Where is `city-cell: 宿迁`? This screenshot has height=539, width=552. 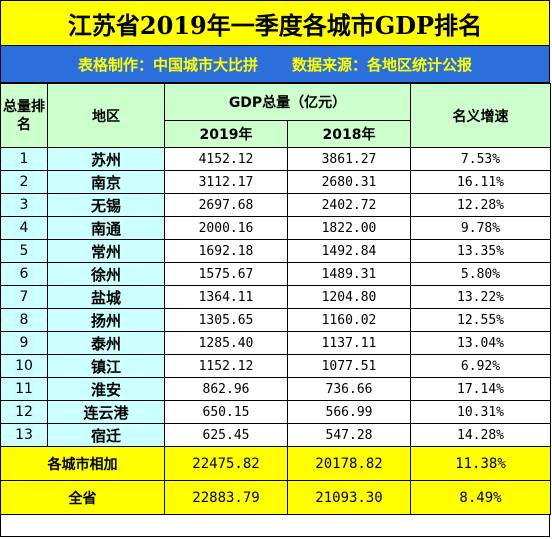 city-cell: 宿迁 is located at coordinates (106, 435).